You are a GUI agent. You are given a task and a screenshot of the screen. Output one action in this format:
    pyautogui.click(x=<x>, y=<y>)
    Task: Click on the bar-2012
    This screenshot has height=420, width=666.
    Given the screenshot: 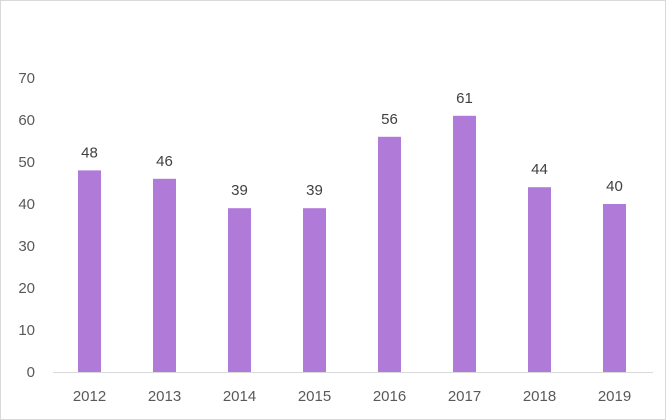 What is the action you would take?
    pyautogui.click(x=89, y=271)
    